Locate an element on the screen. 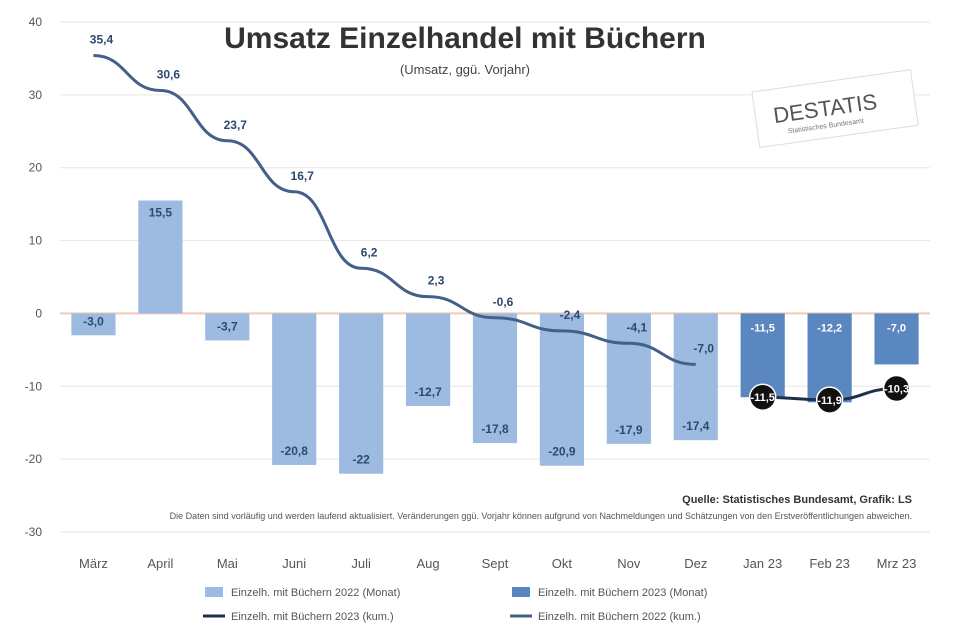 The height and width of the screenshot is (640, 960). bar-data-label: -20,8 is located at coordinates (295, 451).